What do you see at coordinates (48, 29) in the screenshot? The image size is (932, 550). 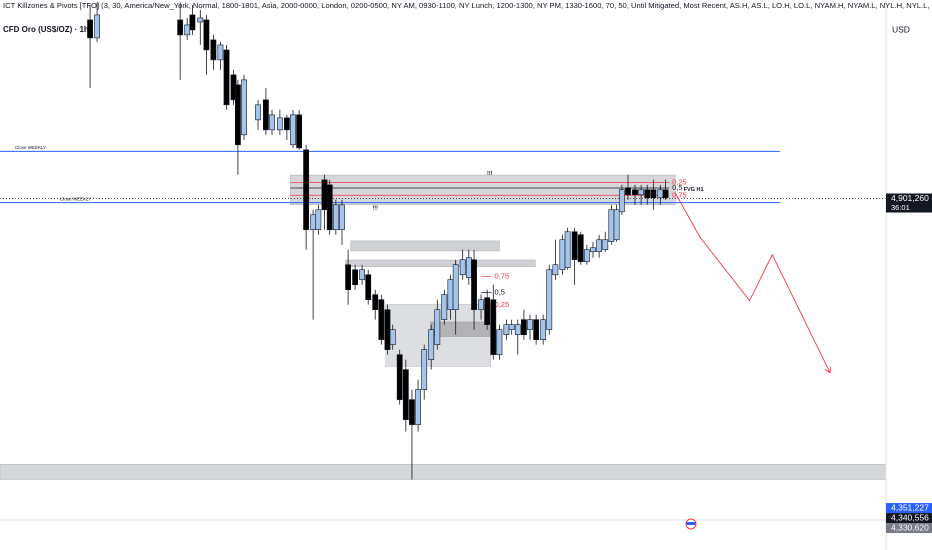 I see `symbol-title: CFD Oro (US$/OZ) · 1h ·` at bounding box center [48, 29].